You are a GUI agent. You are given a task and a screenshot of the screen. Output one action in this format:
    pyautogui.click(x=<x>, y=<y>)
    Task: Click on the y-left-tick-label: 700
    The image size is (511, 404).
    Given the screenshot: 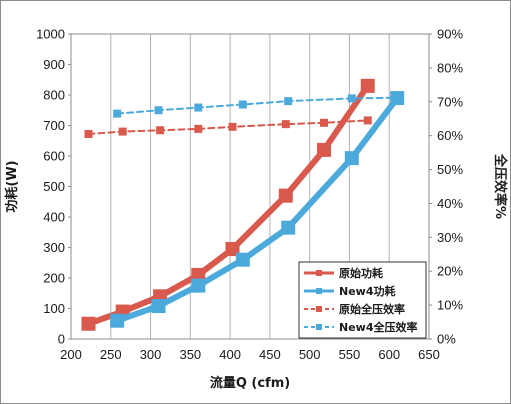 What is the action you would take?
    pyautogui.click(x=54, y=125)
    